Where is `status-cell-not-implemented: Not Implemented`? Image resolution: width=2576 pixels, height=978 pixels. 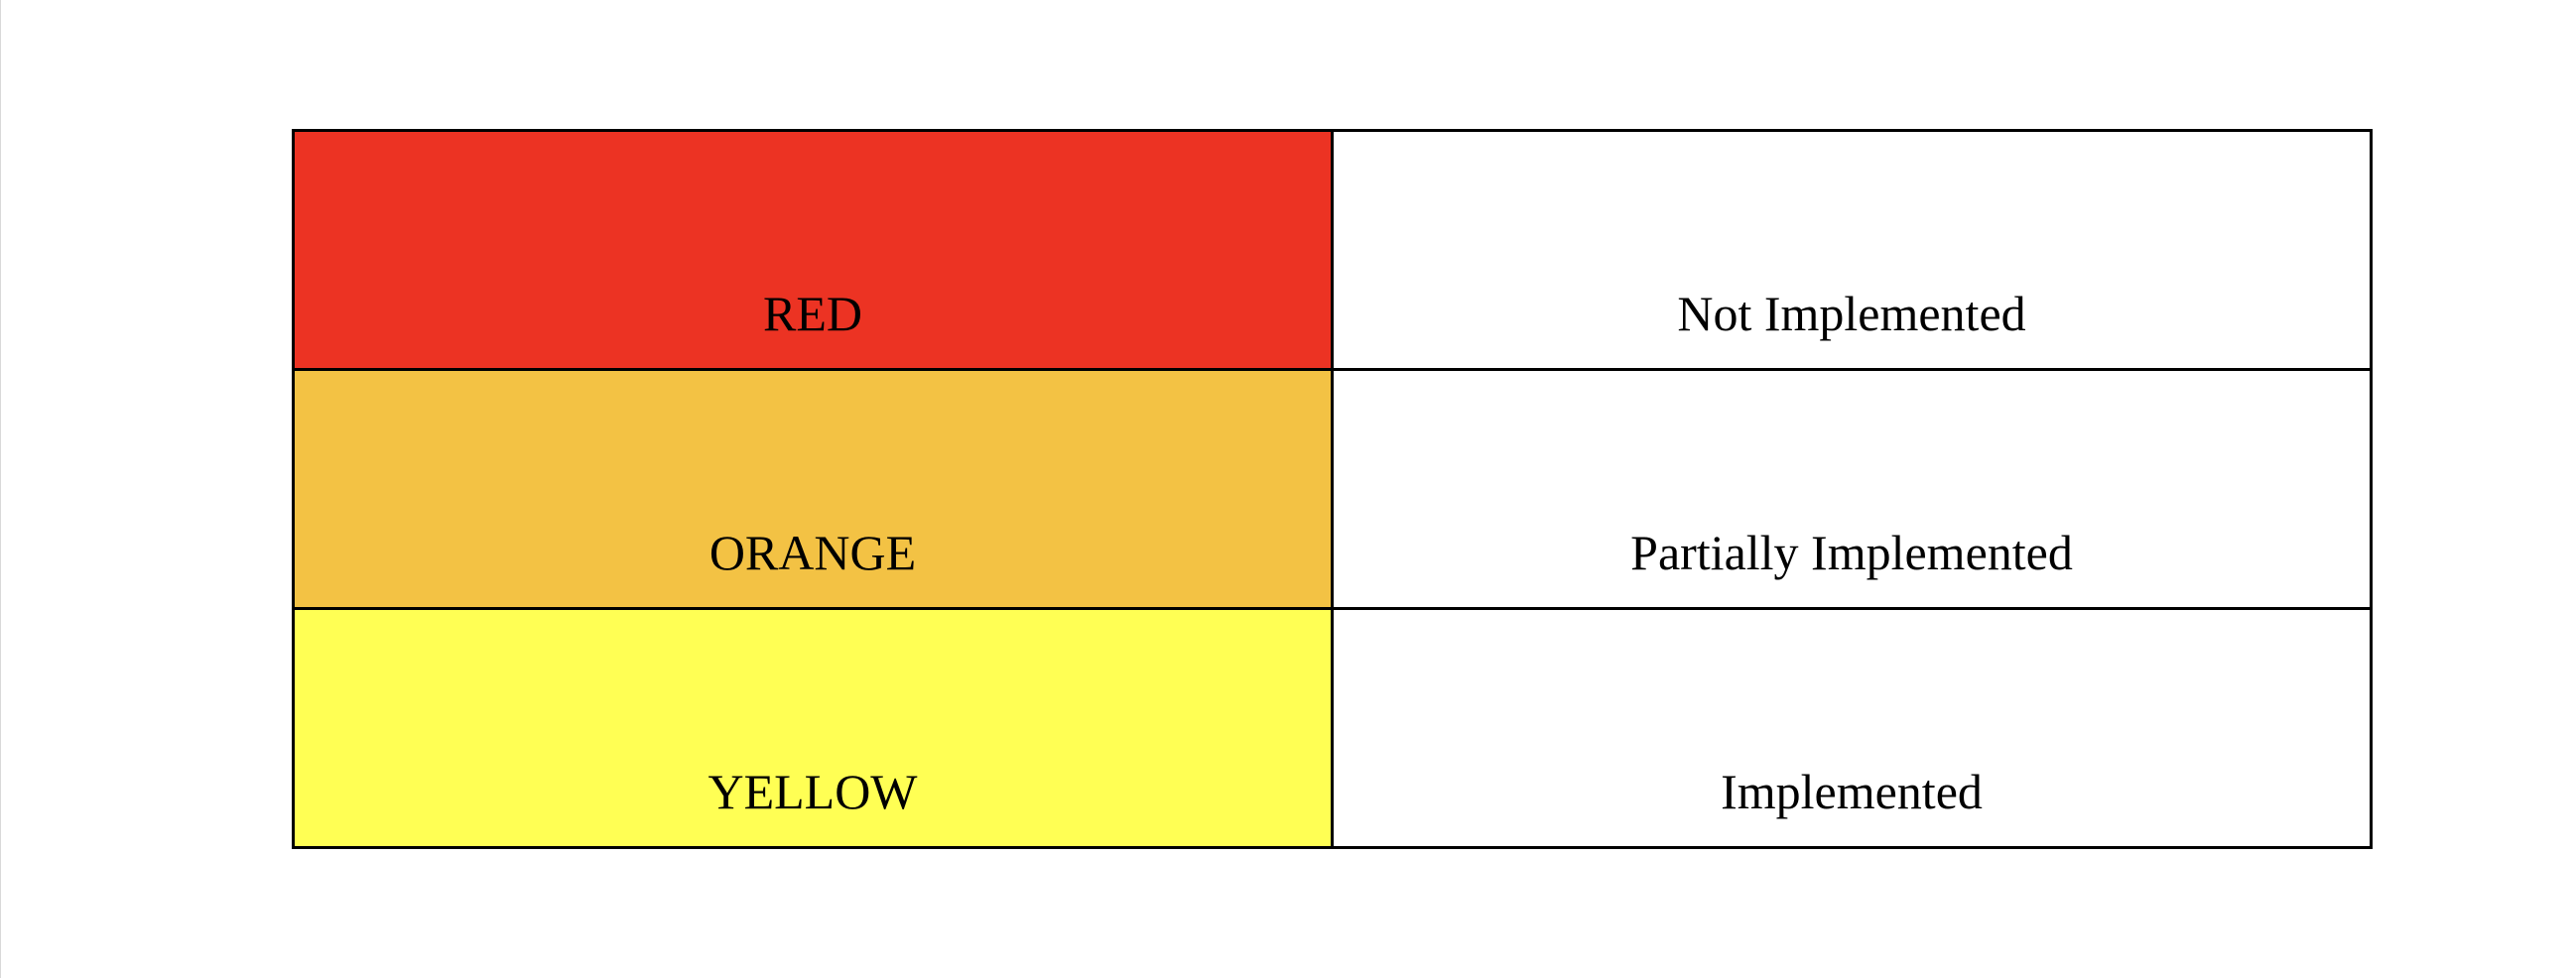
status-cell-not-implemented: Not Implemented is located at coordinates (1852, 250).